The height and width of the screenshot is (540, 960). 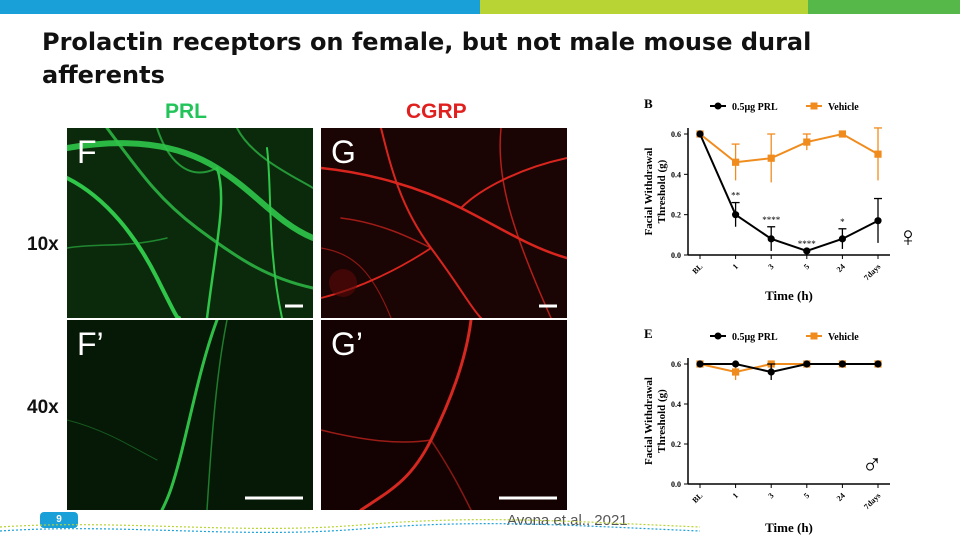 What do you see at coordinates (648, 333) in the screenshot?
I see `panel-letter: E` at bounding box center [648, 333].